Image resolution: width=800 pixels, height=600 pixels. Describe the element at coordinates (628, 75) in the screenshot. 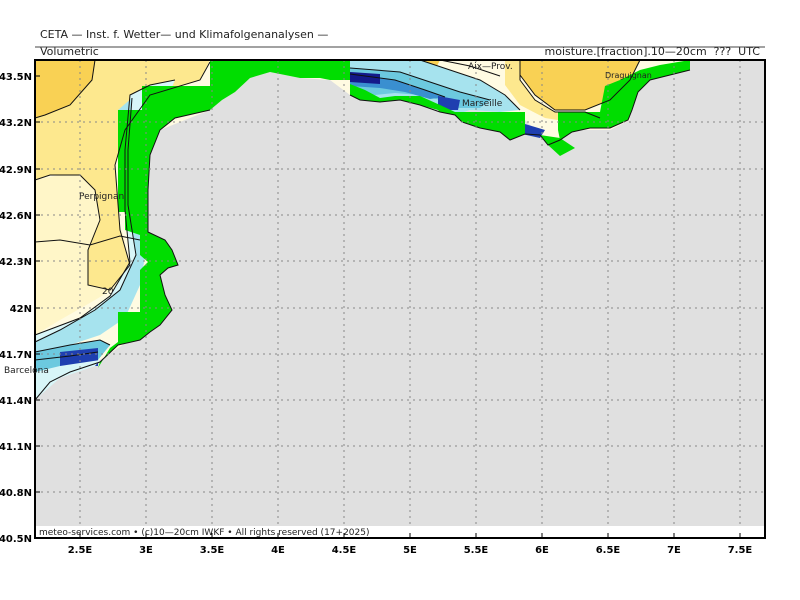

I see `city-label-draguignan: Draguignan` at that location.